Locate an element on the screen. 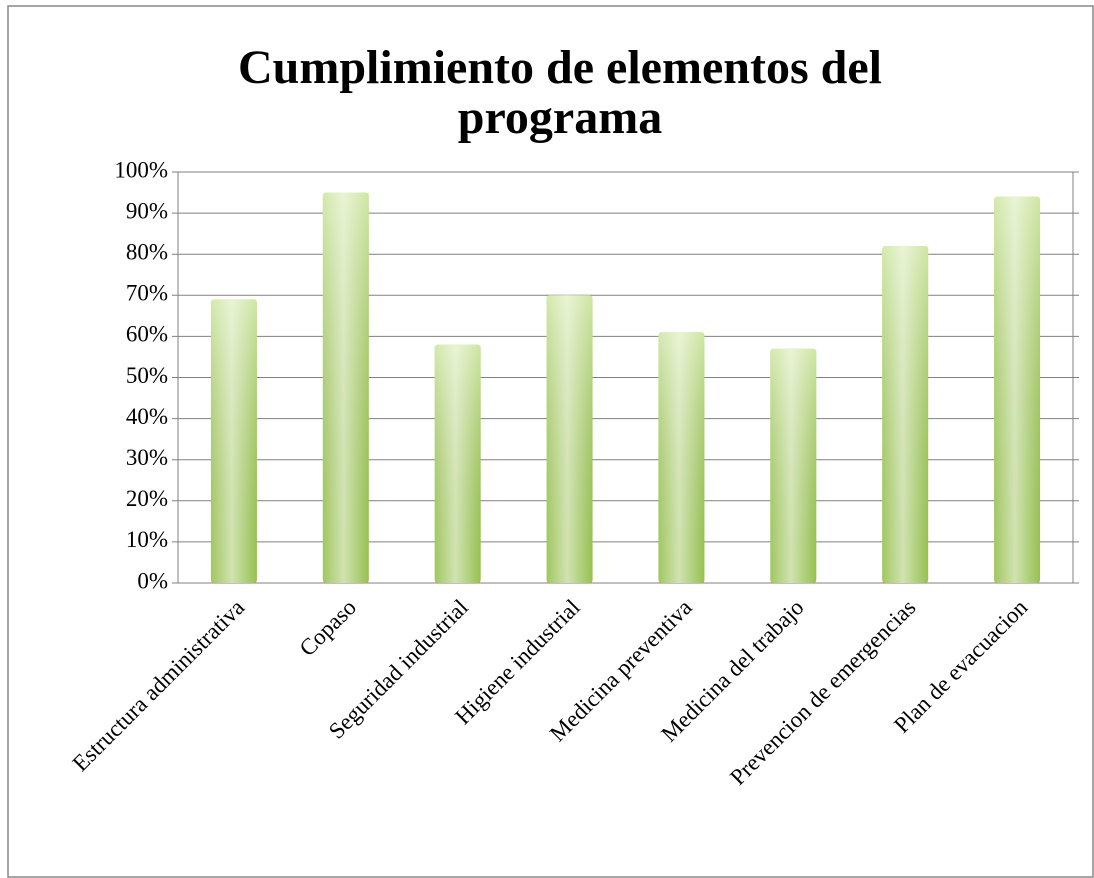  x-tick-label: Prevencion de emergencias is located at coordinates (822, 692).